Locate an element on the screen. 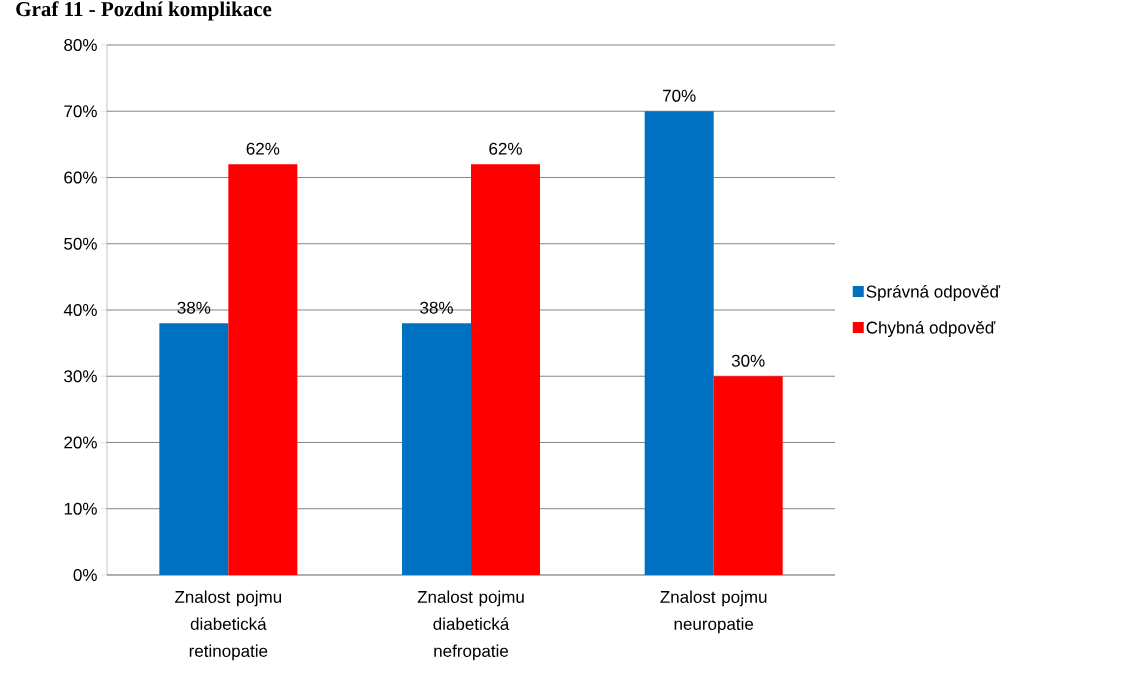 This screenshot has height=697, width=1125. x-tick-label: Znalost pojmu neuropatie is located at coordinates (713, 612).